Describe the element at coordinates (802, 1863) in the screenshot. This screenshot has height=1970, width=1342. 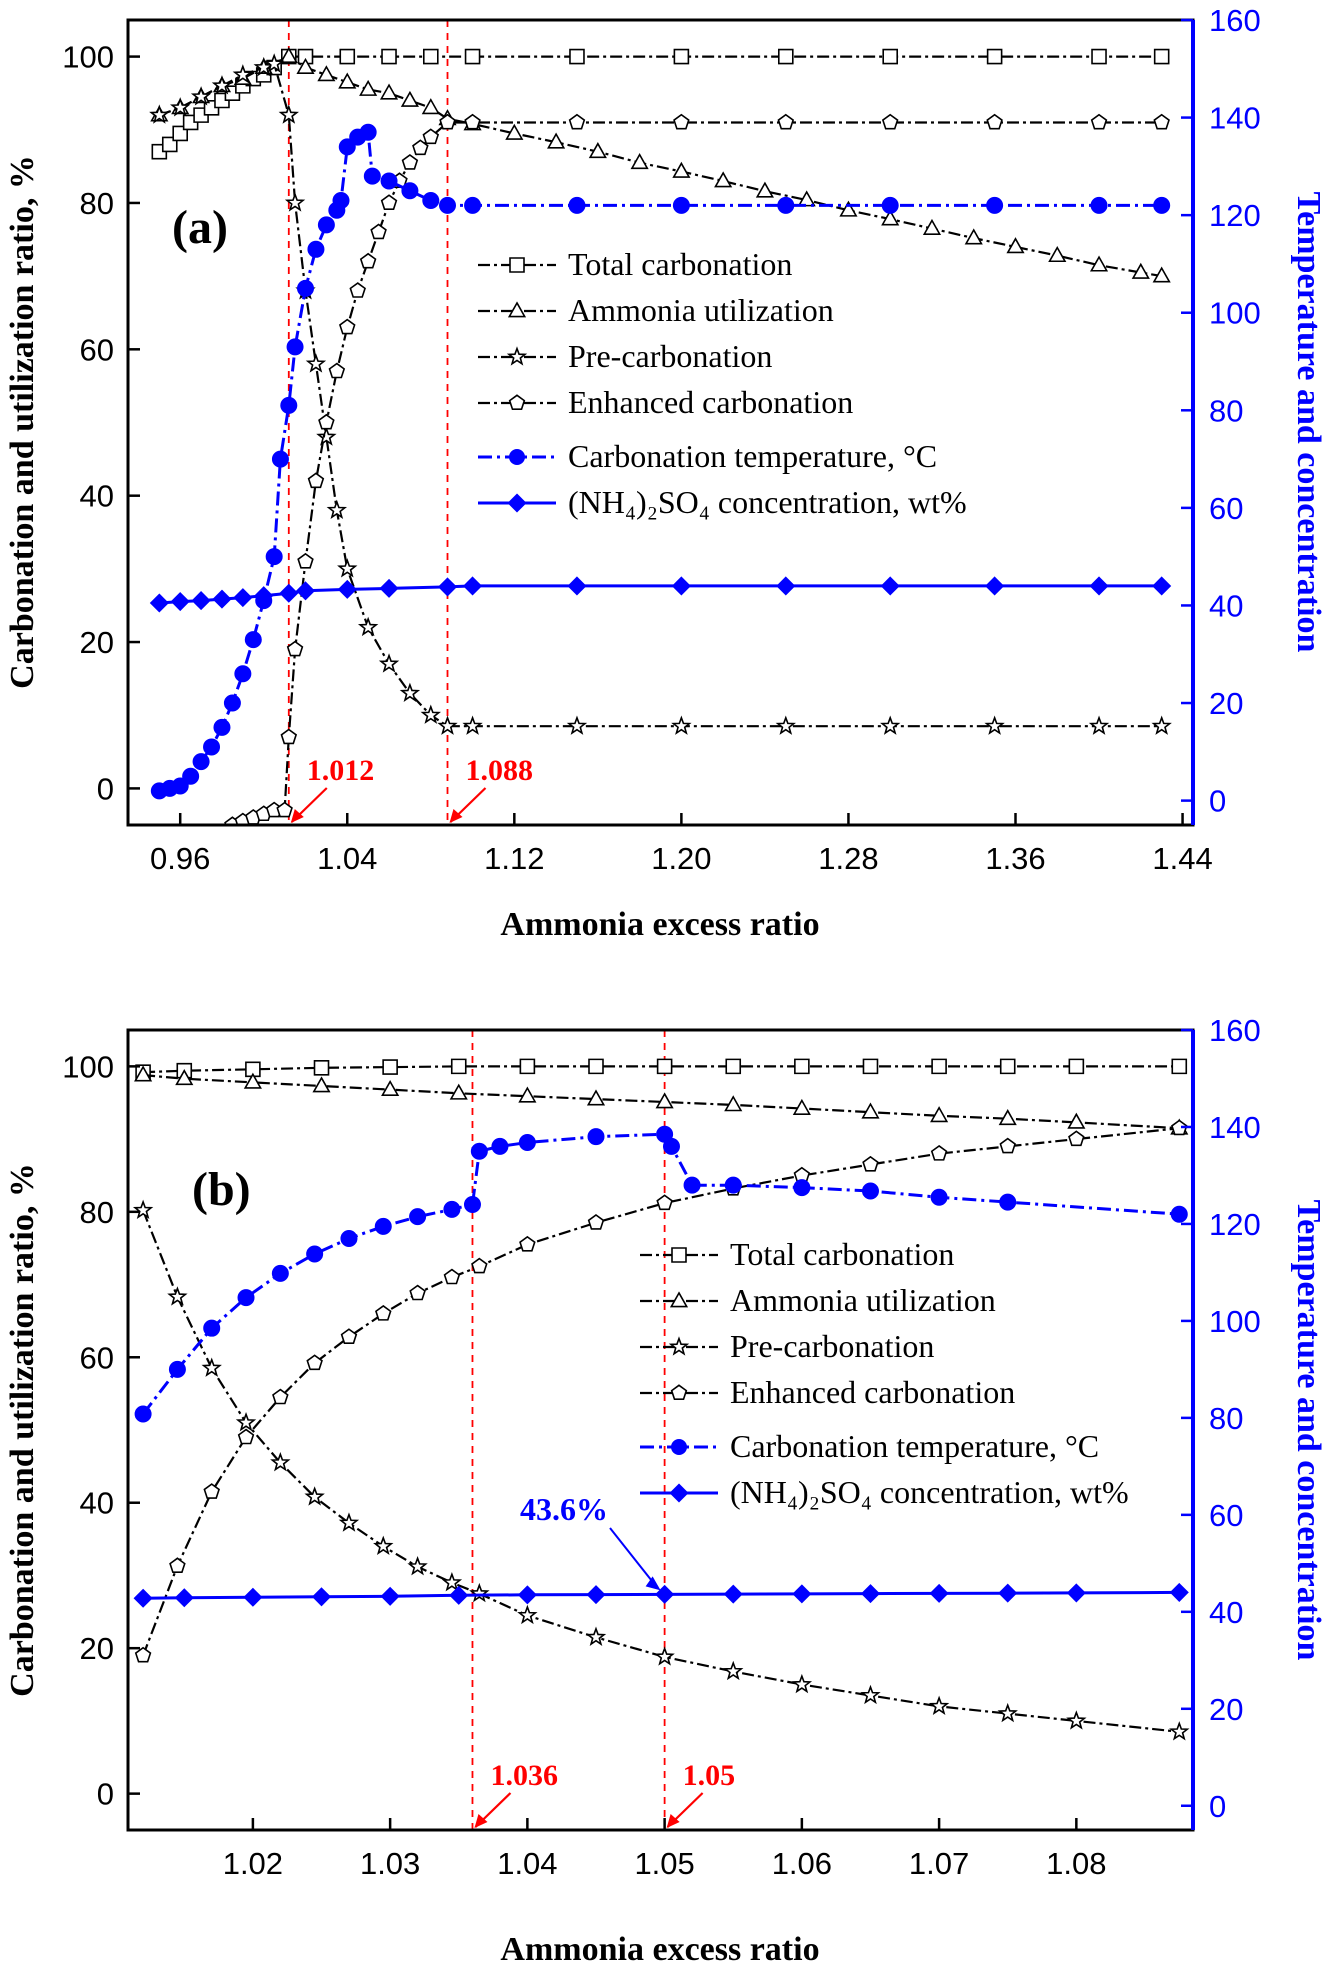
I see `x-tick-label: 1.06` at that location.